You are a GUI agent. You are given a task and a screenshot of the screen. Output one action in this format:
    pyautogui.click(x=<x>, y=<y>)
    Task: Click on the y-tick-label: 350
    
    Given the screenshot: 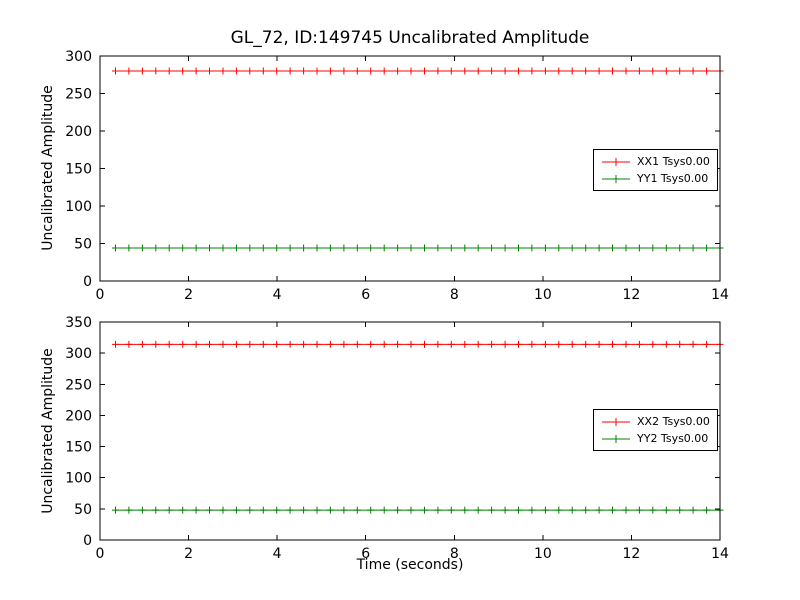 What is the action you would take?
    pyautogui.click(x=78, y=323)
    